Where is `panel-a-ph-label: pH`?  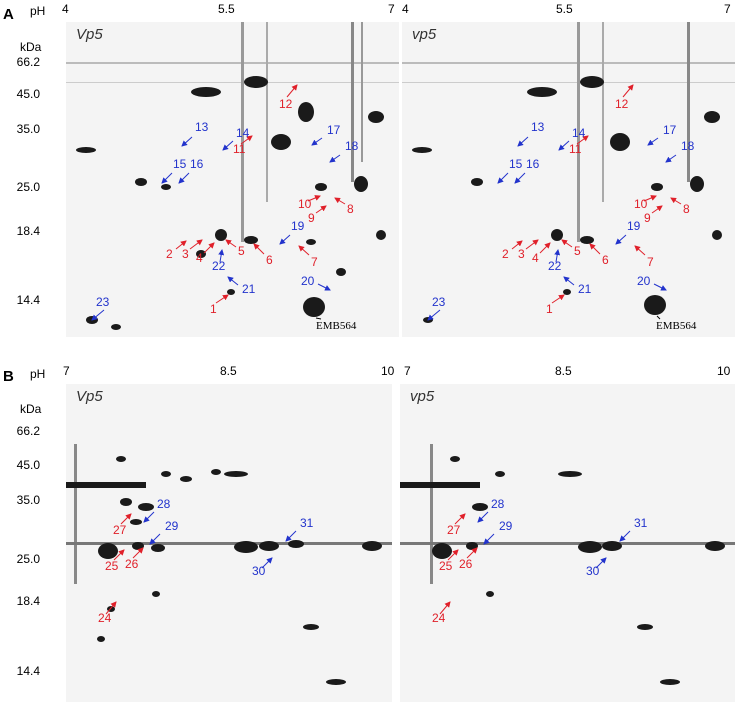 panel-a-ph-label: pH is located at coordinates (38, 11).